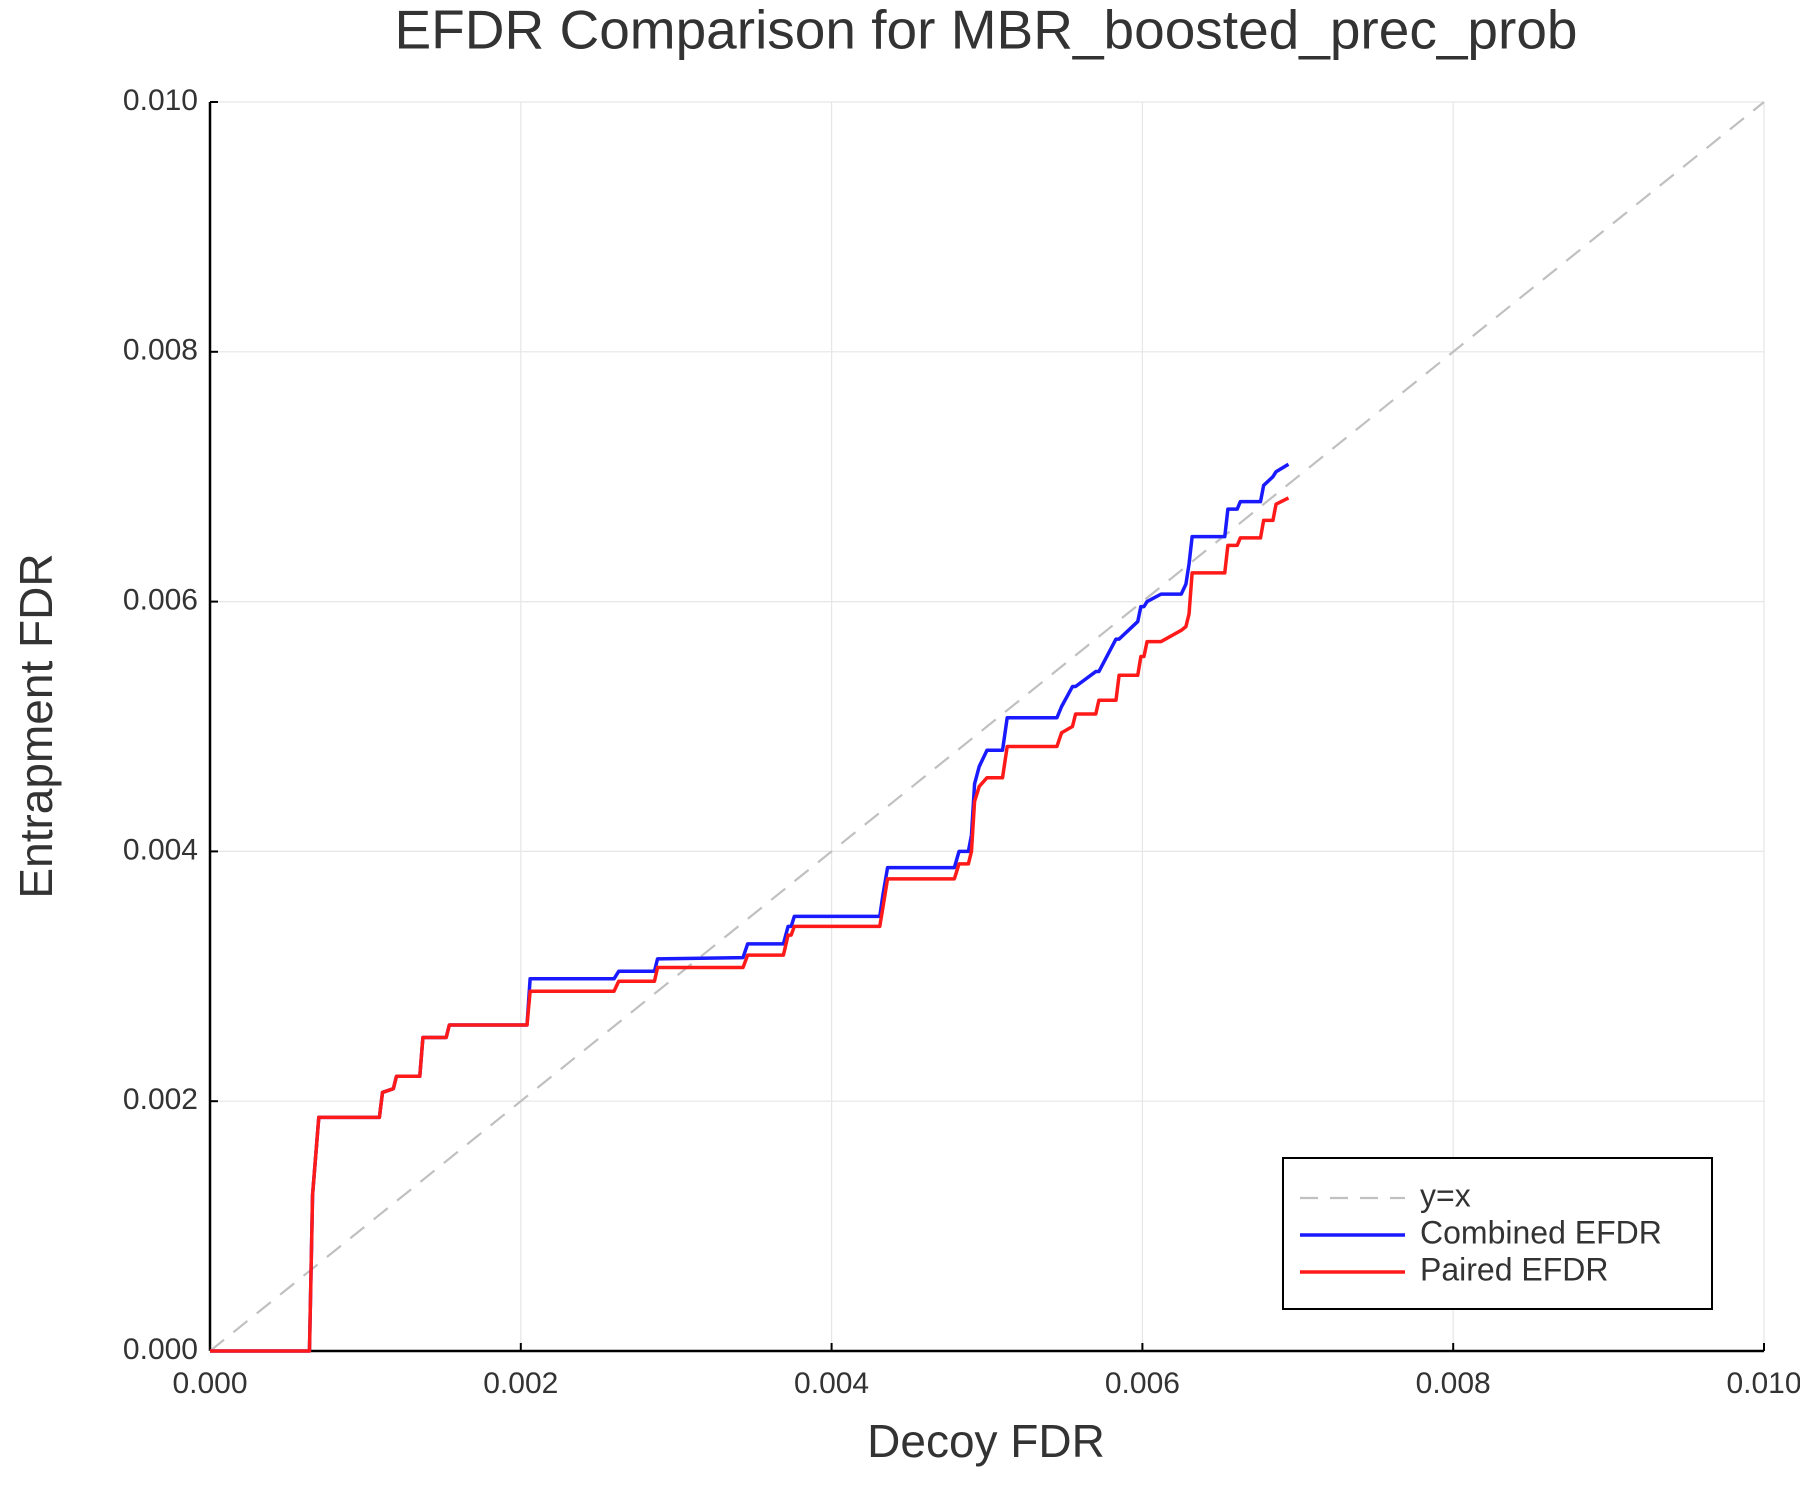  Describe the element at coordinates (1541, 1232) in the screenshot. I see `legend-label: Combined EFDR` at that location.